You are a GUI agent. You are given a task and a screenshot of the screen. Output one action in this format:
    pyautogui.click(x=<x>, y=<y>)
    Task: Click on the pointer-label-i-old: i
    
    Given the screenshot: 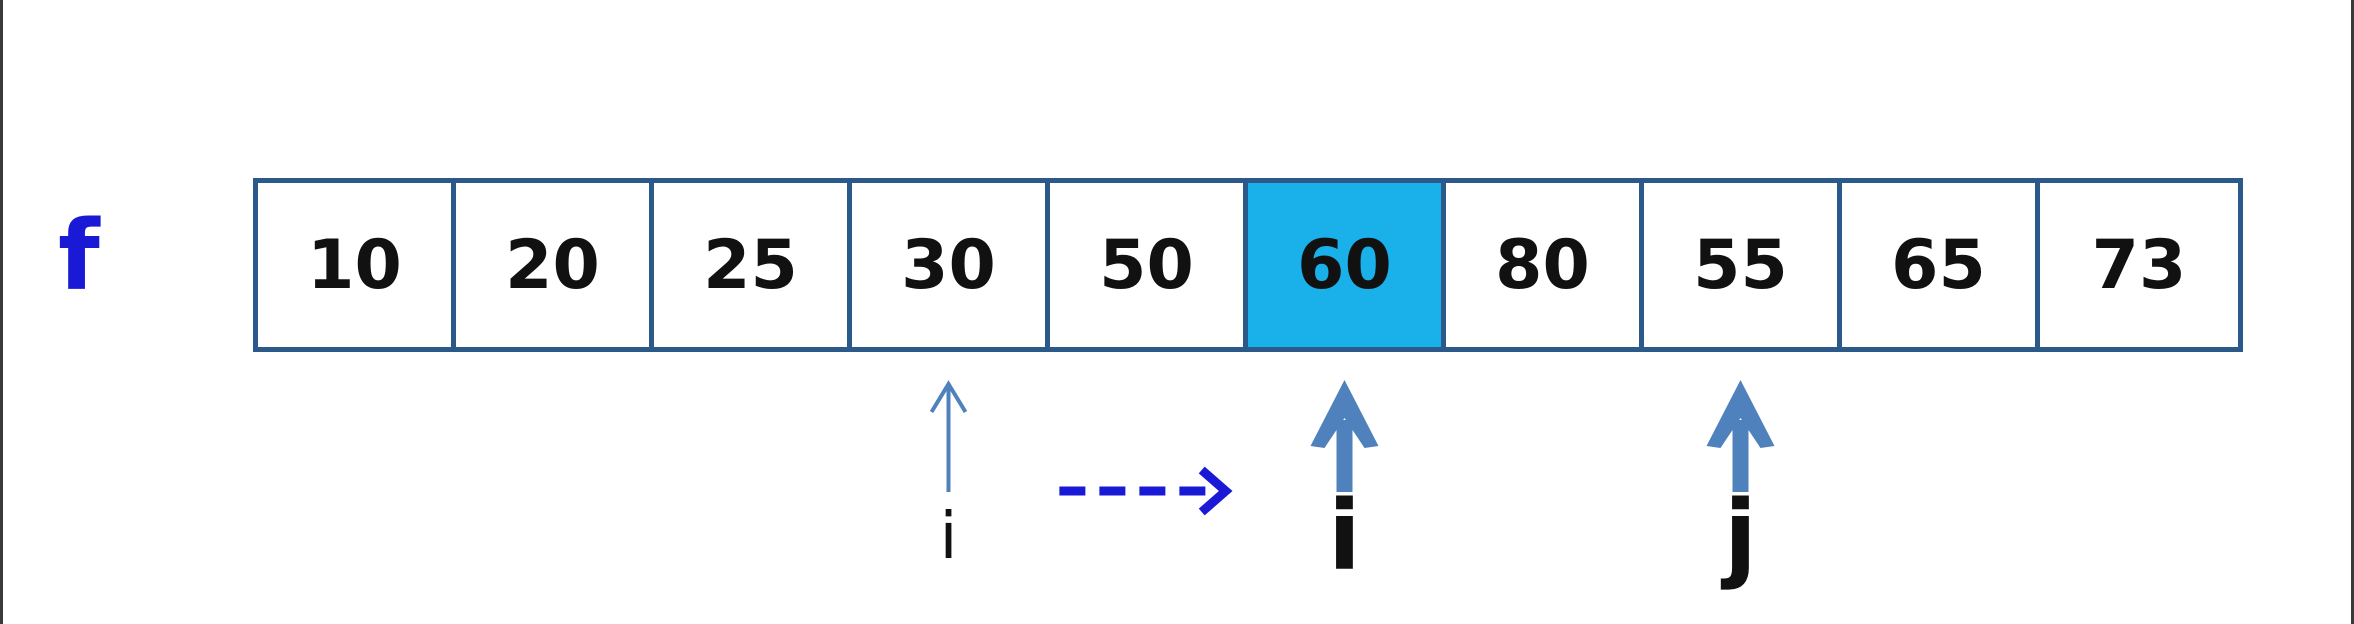 What is the action you would take?
    pyautogui.click(x=948, y=537)
    